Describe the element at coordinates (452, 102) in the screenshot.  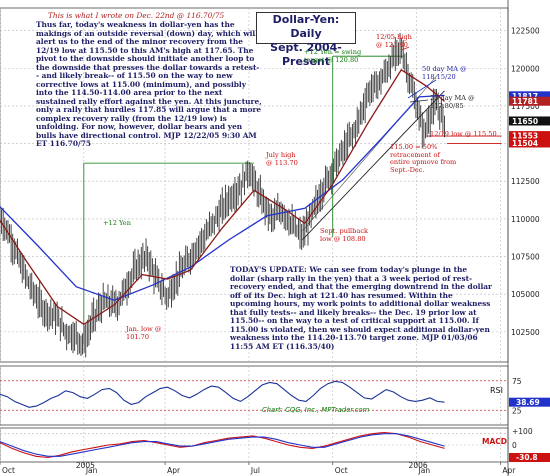
I see `annotation-20-day-ma: 20 day MA @ 117.80/85` at that location.